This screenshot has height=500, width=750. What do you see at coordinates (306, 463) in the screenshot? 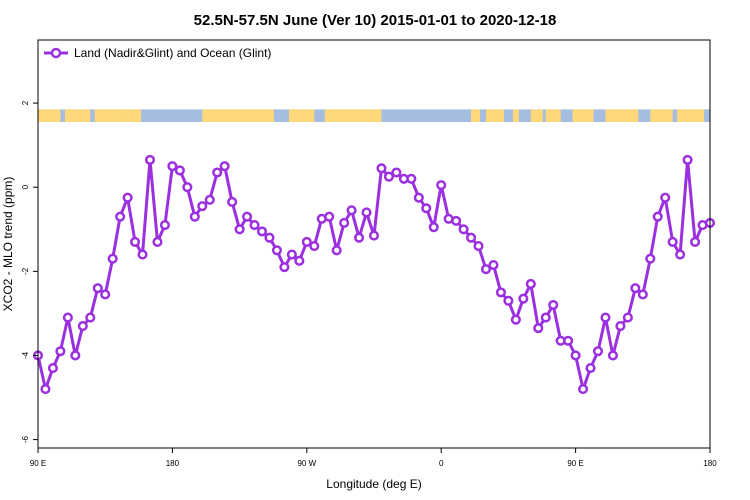
I see `x-tick-label: 90 W` at bounding box center [306, 463].